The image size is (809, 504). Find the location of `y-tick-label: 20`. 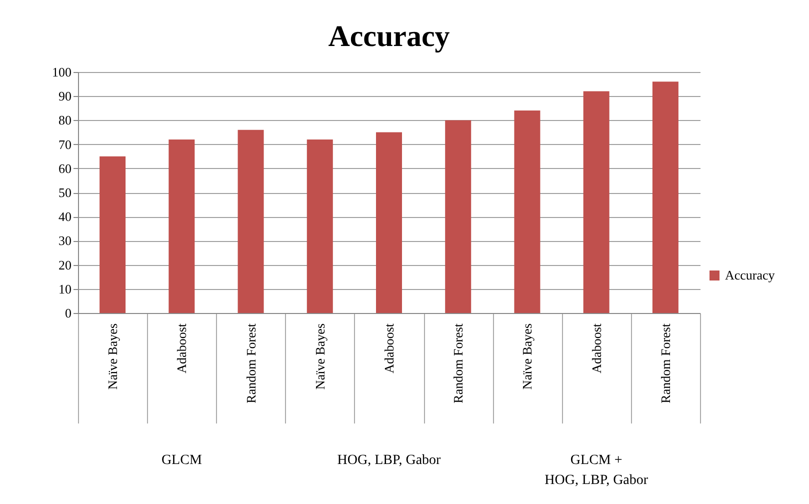

y-tick-label: 20 is located at coordinates (65, 264).